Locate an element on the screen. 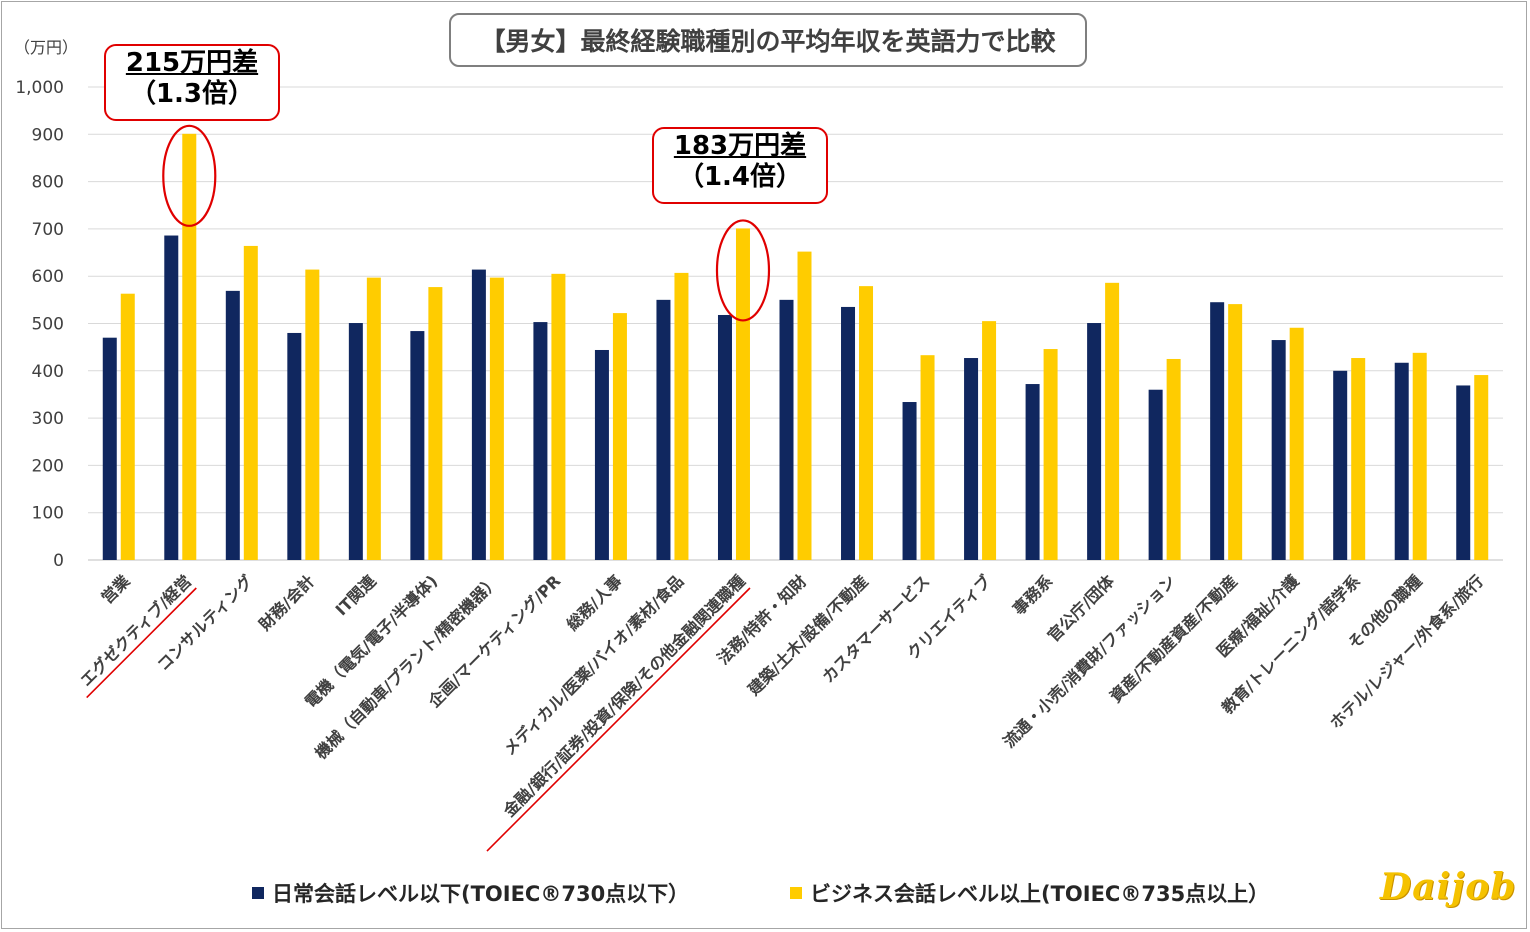 The height and width of the screenshot is (932, 1530). daijob-logo: Daijob is located at coordinates (1448, 887).